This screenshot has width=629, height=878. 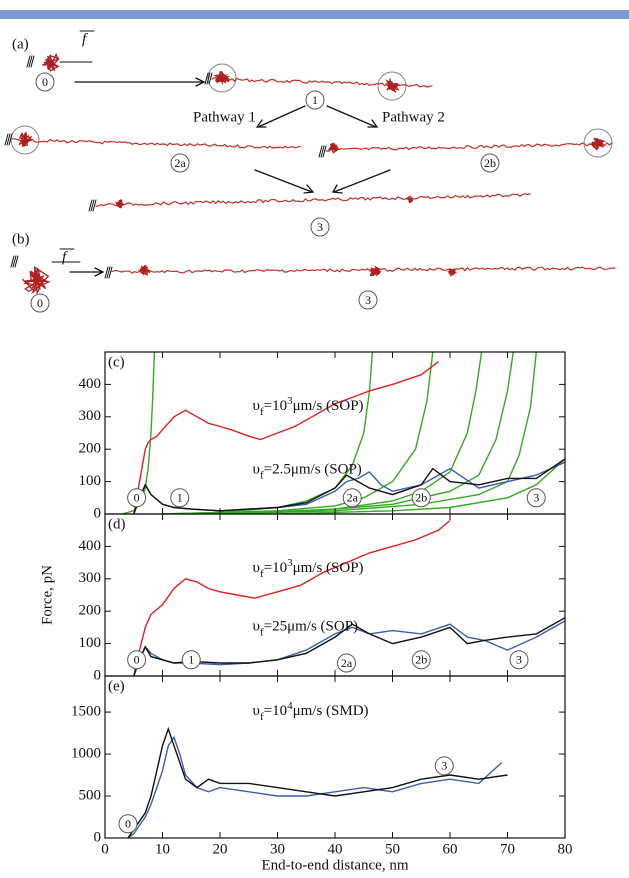 I want to click on annotation-part: =2.5μm/s (SOP), so click(x=313, y=470).